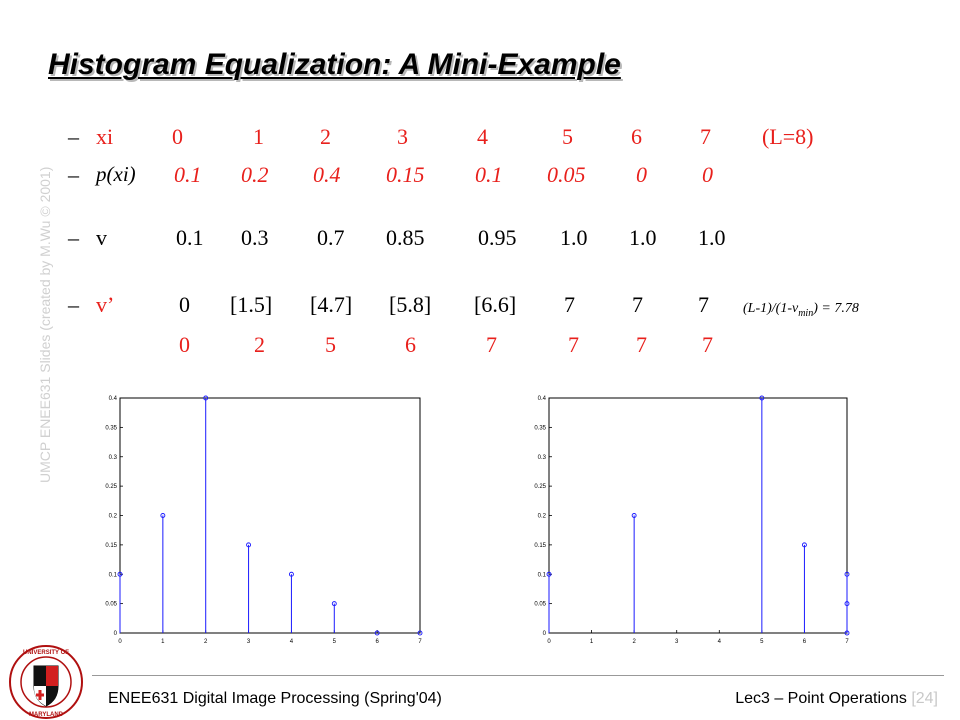 The width and height of the screenshot is (960, 720). What do you see at coordinates (251, 304) in the screenshot?
I see `vprime-value: [1.5]` at bounding box center [251, 304].